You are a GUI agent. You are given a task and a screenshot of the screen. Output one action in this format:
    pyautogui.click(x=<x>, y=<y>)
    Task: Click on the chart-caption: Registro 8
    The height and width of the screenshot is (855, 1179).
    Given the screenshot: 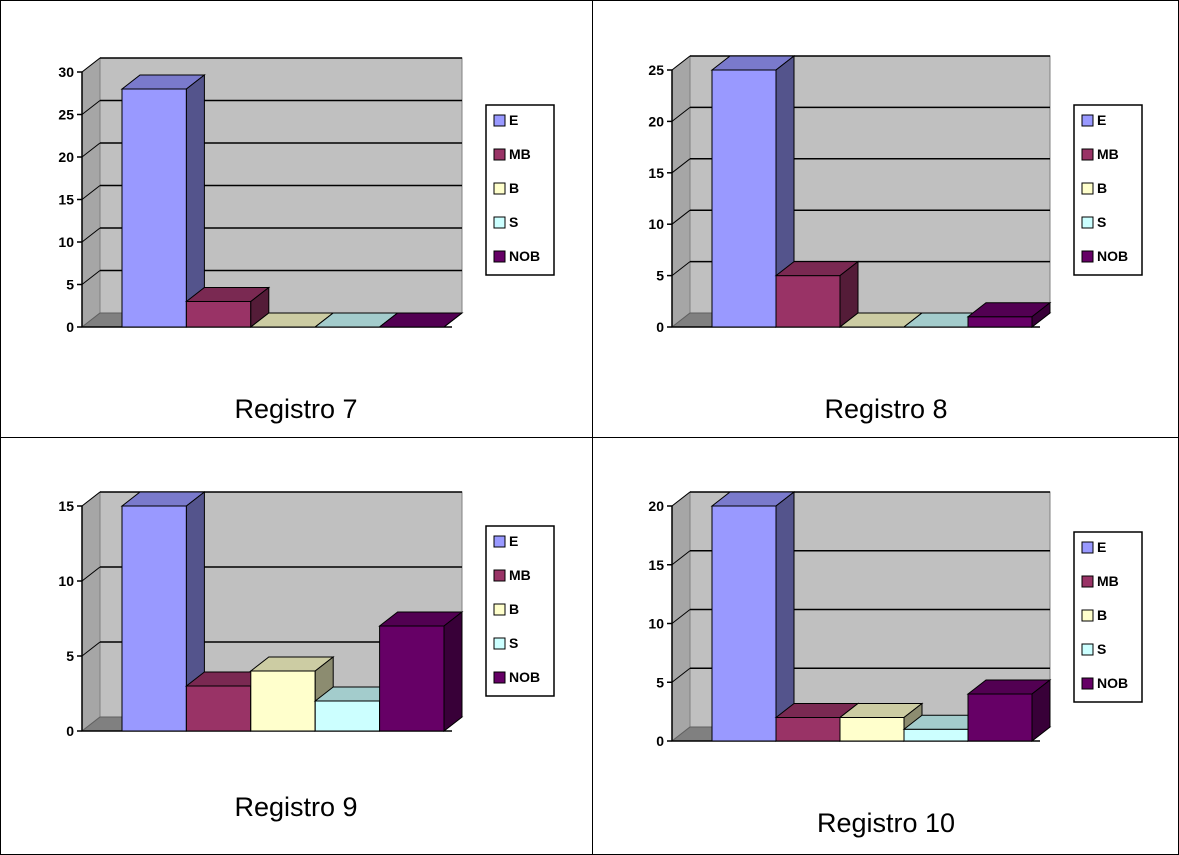 What is the action you would take?
    pyautogui.click(x=886, y=409)
    